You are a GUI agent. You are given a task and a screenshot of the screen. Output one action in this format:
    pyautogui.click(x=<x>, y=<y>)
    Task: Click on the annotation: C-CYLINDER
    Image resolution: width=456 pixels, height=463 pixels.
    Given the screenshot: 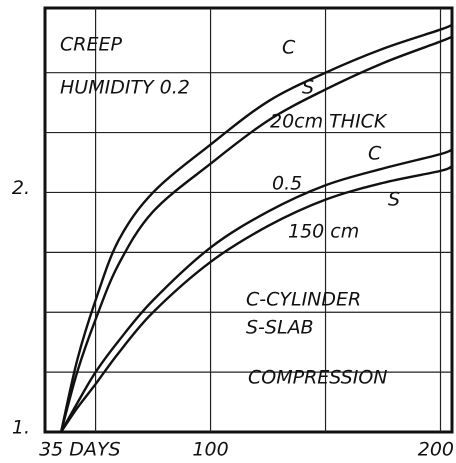 What is the action you would take?
    pyautogui.click(x=303, y=300)
    